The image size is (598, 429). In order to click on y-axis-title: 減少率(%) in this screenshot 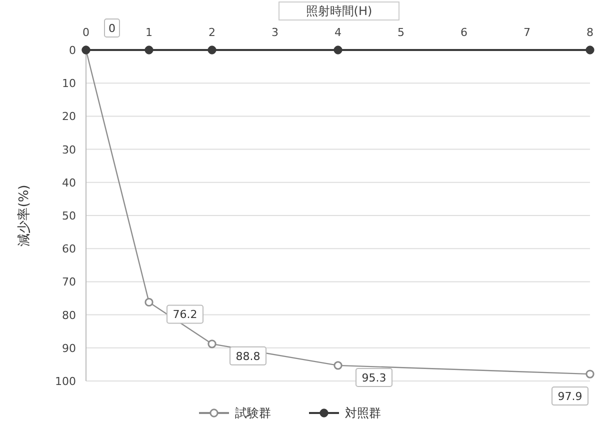, I will do `click(24, 215)`.